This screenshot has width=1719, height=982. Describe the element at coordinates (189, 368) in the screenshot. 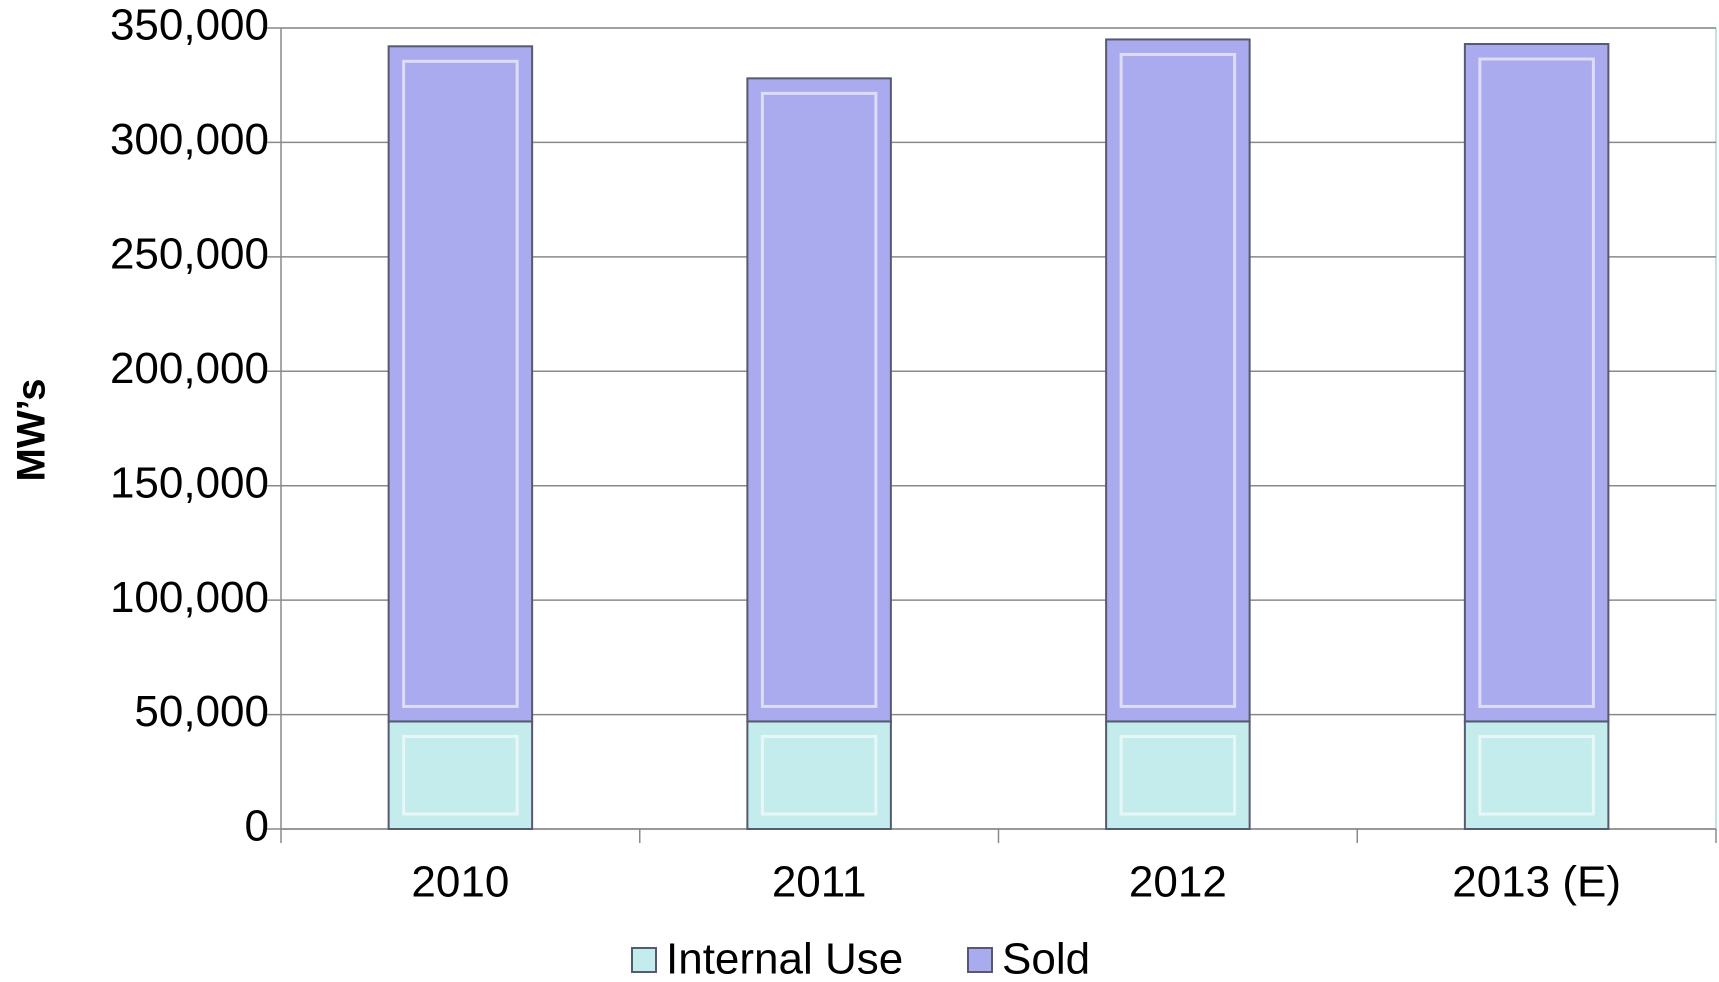

I see `y-tick-label: 200,000` at that location.